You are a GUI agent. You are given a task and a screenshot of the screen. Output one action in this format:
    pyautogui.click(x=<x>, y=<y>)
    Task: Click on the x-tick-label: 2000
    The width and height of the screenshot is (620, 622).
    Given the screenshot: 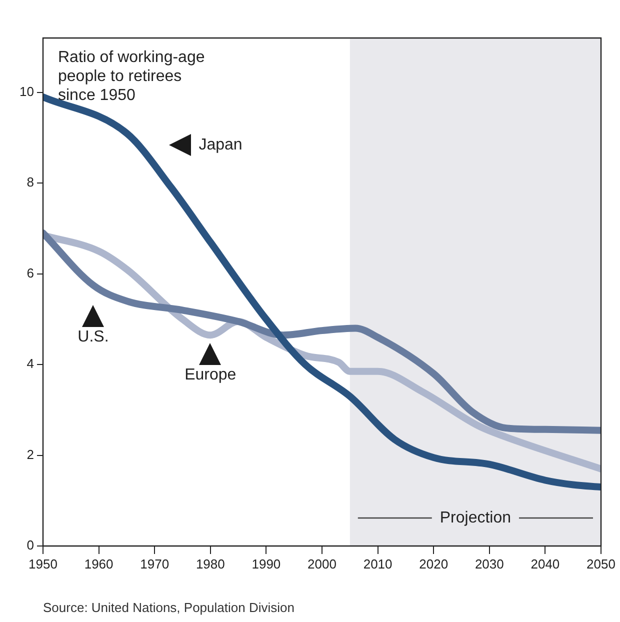 What is the action you would take?
    pyautogui.click(x=322, y=564)
    